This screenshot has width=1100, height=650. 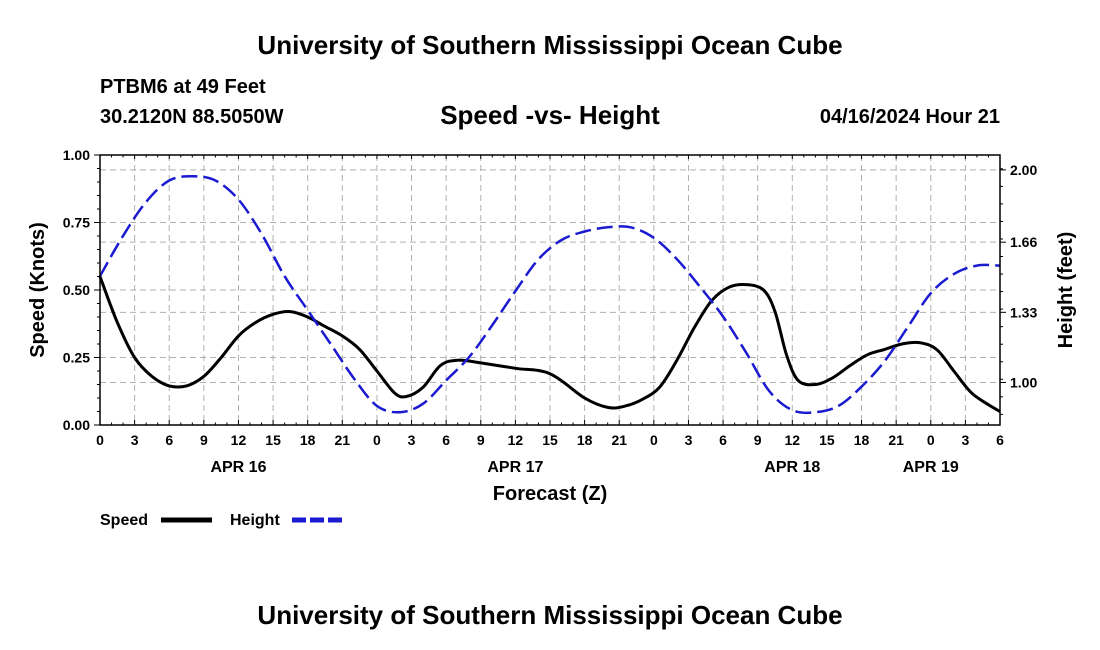 What do you see at coordinates (183, 87) in the screenshot?
I see `station-label: PTBM6 at 49 Feet` at bounding box center [183, 87].